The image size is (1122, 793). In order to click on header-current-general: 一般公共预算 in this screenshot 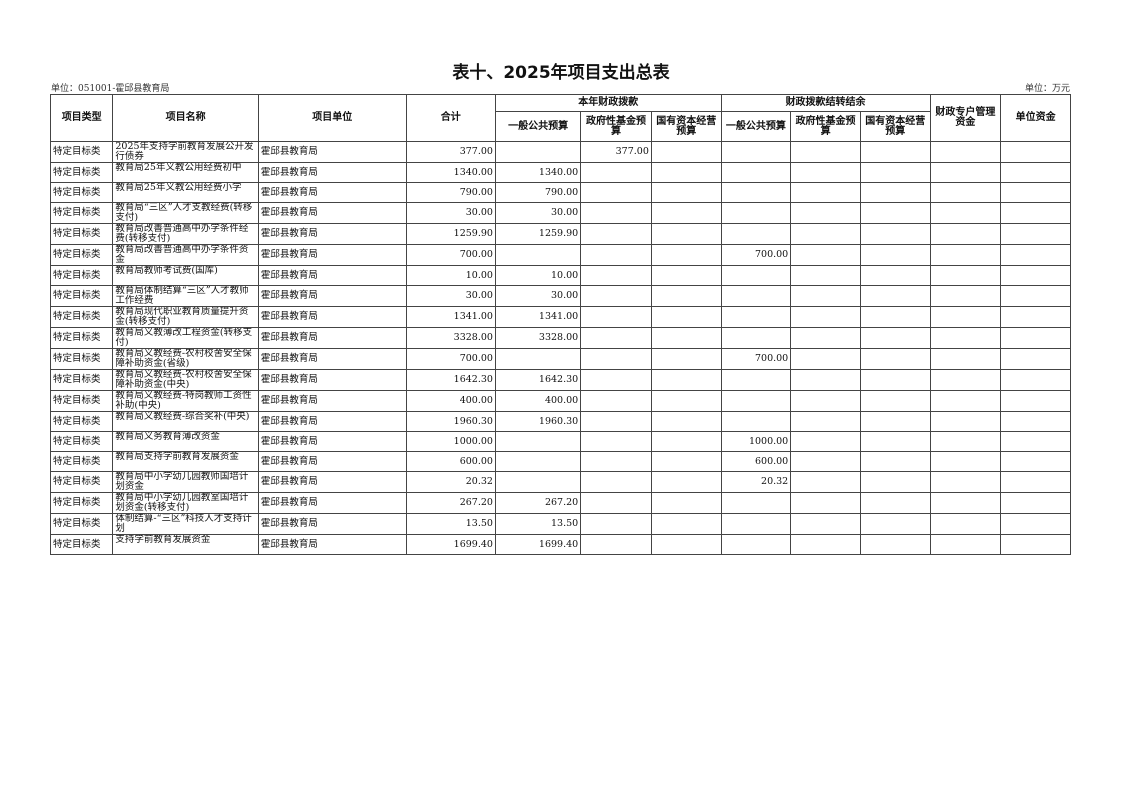, I will do `click(538, 126)`.